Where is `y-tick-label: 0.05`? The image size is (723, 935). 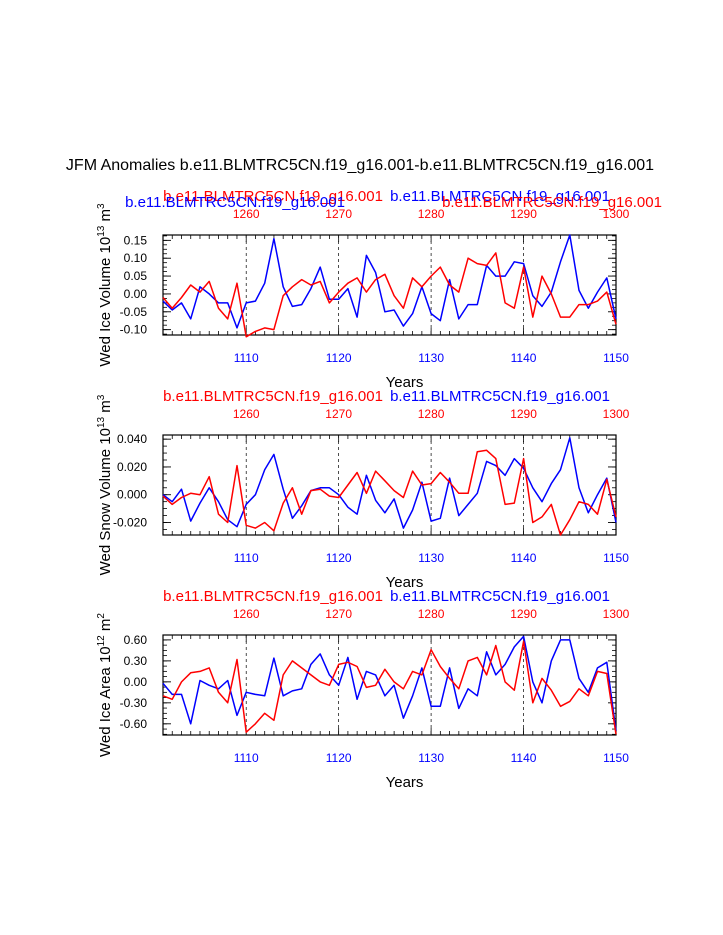 y-tick-label: 0.05 is located at coordinates (136, 276).